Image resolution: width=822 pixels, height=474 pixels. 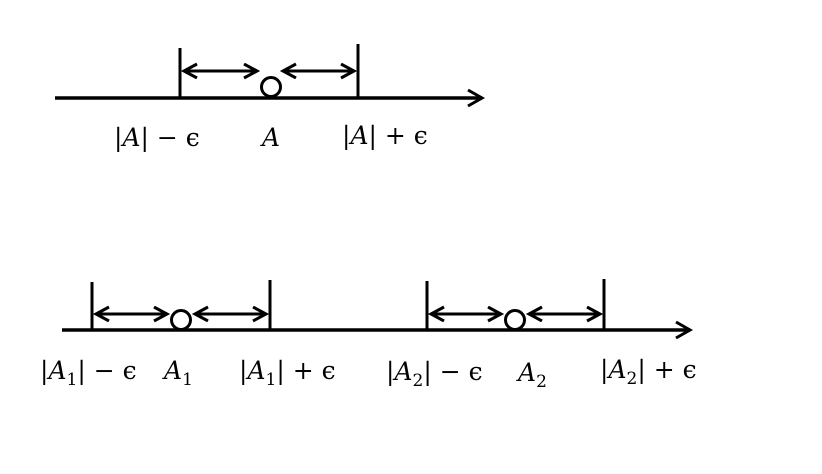 I want to click on label-a2-plus-epsilon: |A2| + ϵ, so click(x=648, y=372).